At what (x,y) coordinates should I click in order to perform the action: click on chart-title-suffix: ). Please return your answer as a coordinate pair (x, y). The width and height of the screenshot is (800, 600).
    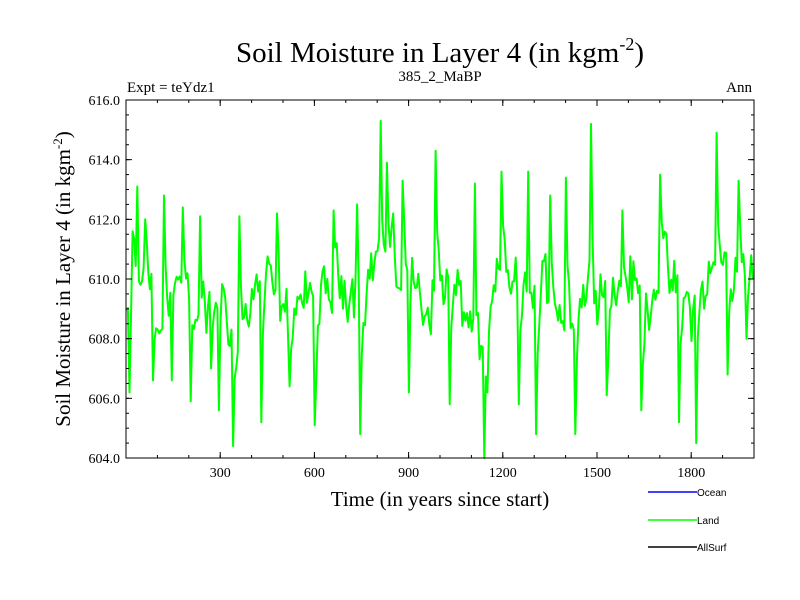
    Looking at the image, I should click on (639, 53).